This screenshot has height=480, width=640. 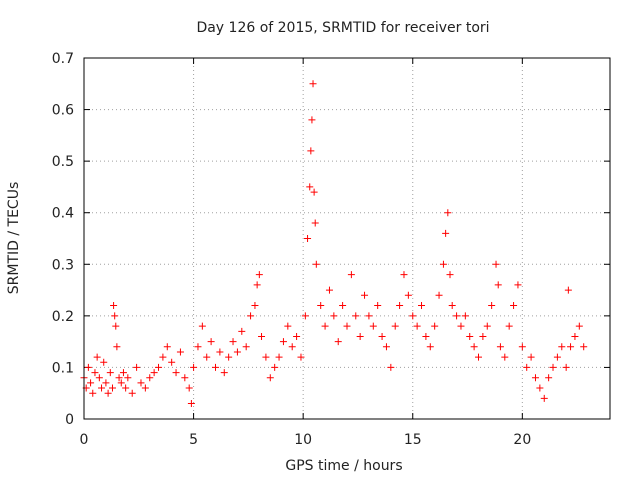 I want to click on y-tick-label: 0.3, so click(x=63, y=265).